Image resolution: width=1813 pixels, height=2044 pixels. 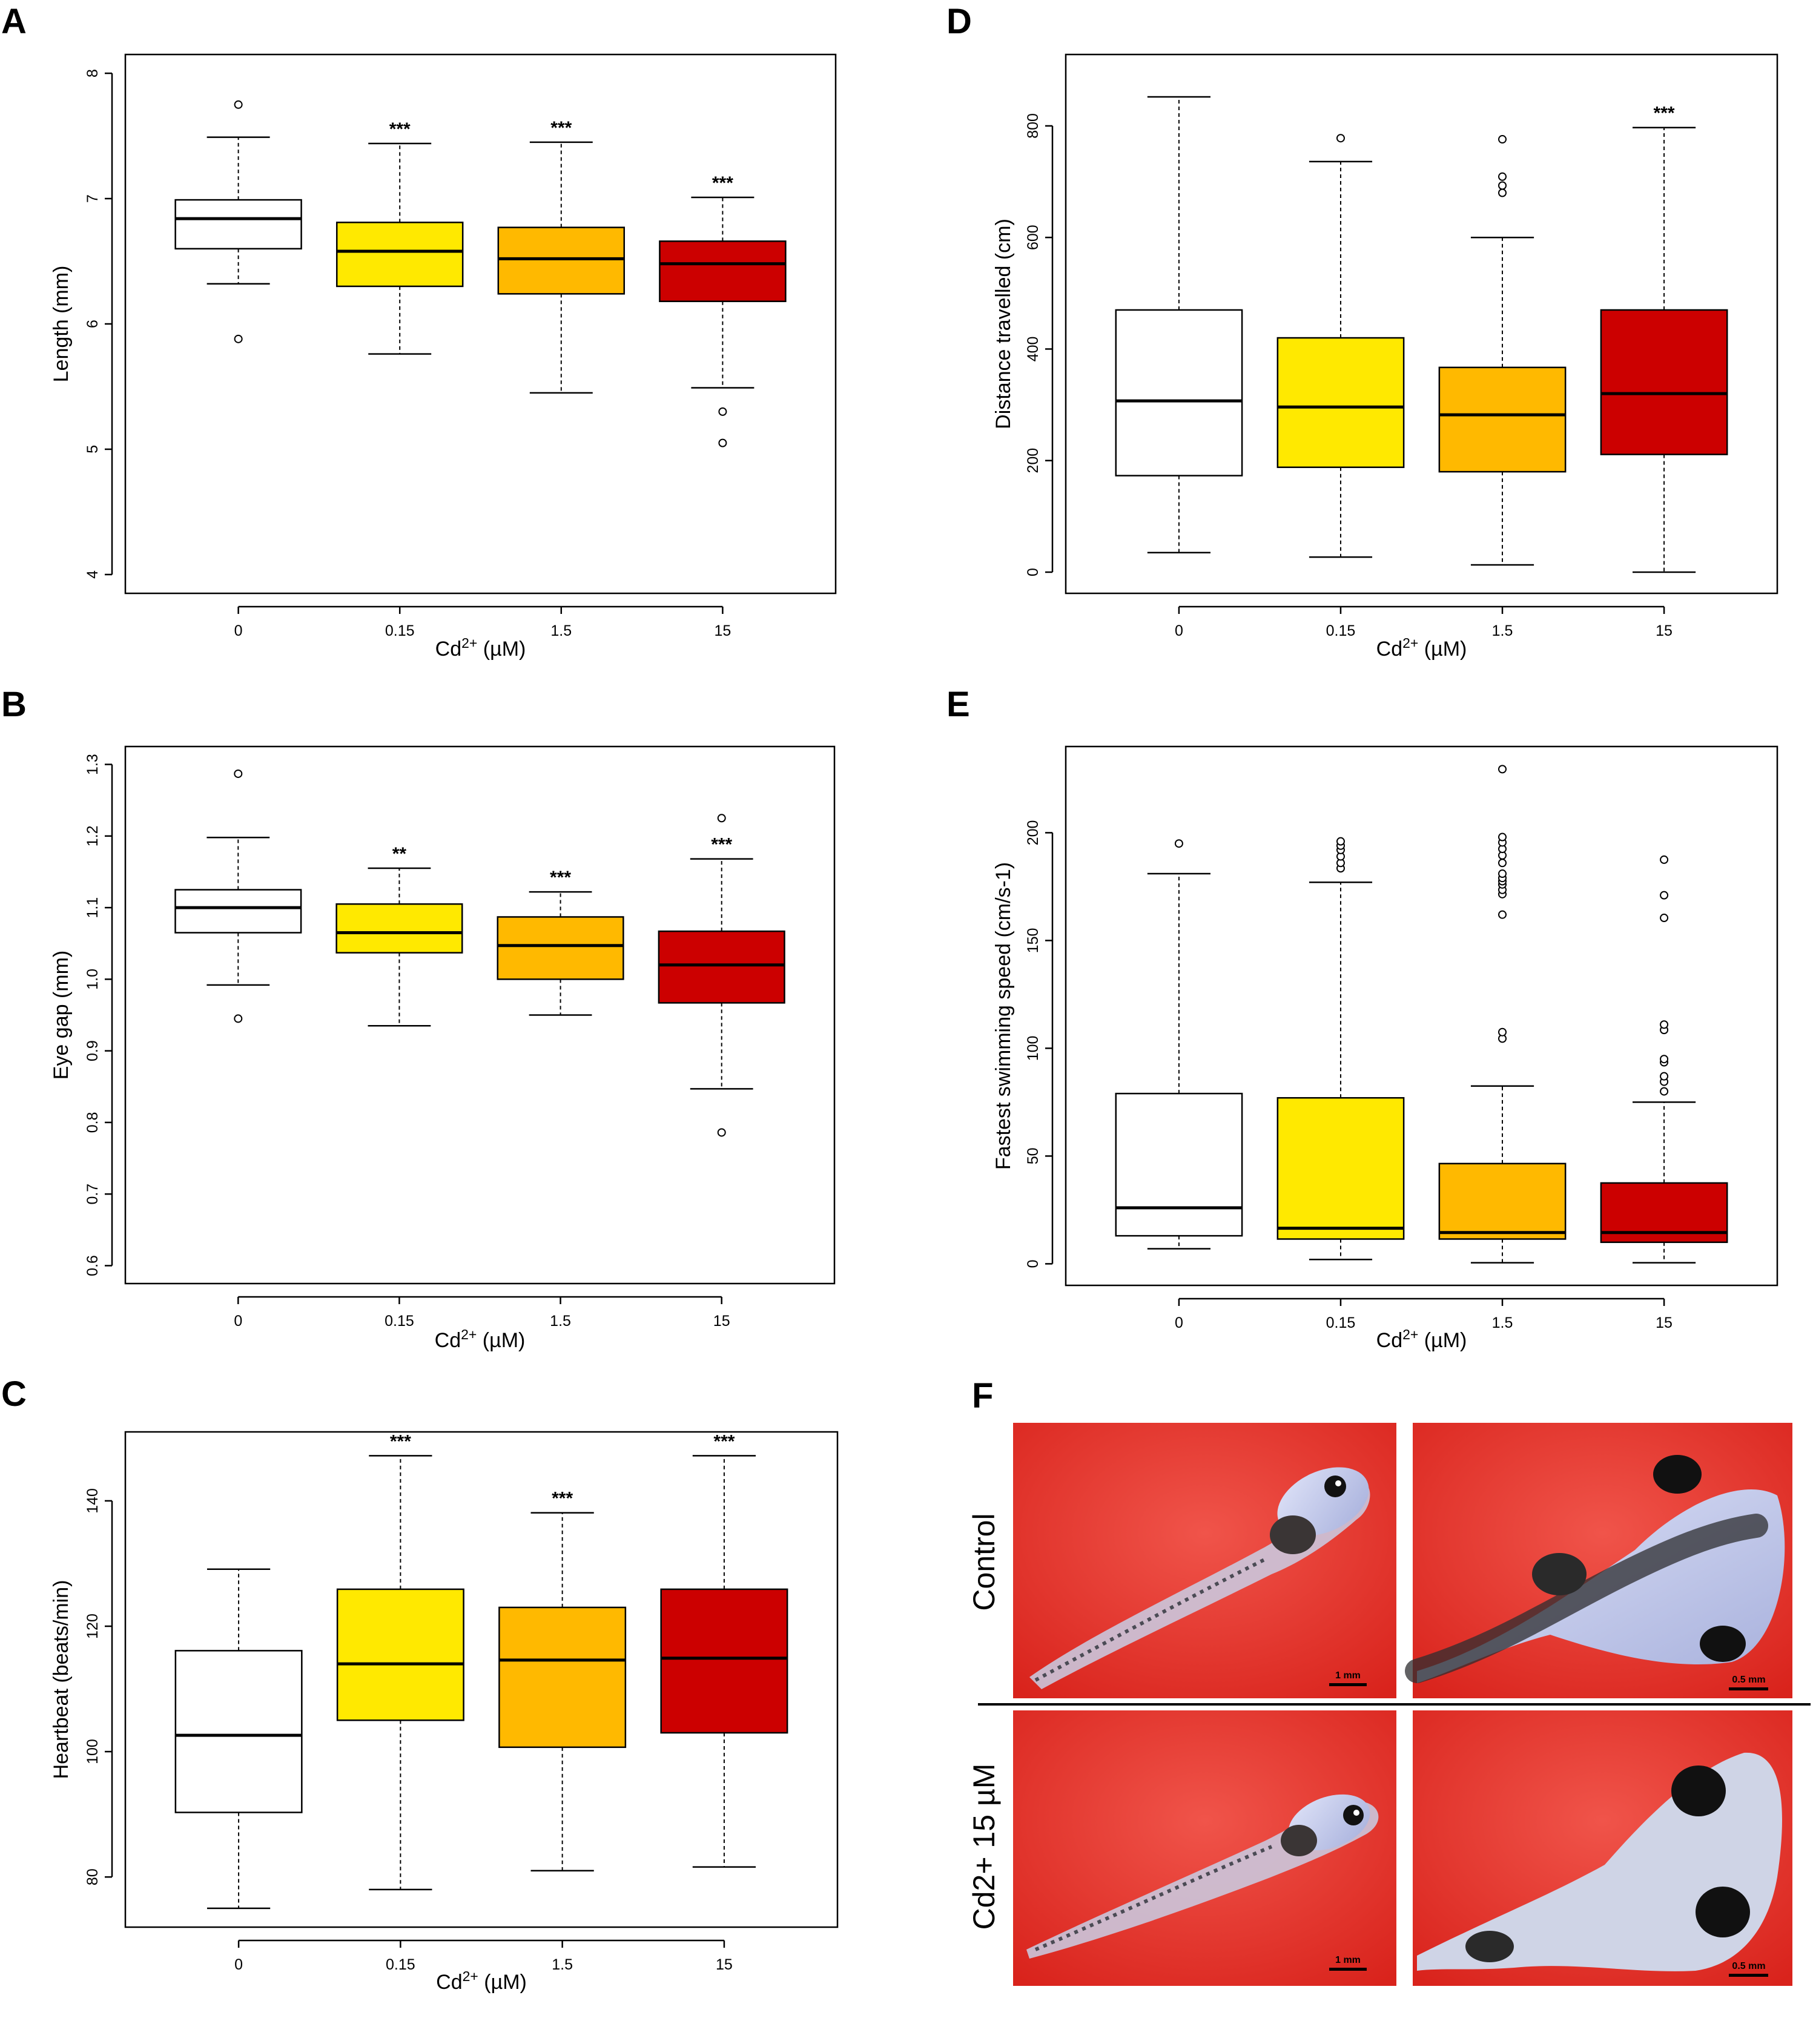 I want to click on panel-letter: A, so click(x=14, y=21).